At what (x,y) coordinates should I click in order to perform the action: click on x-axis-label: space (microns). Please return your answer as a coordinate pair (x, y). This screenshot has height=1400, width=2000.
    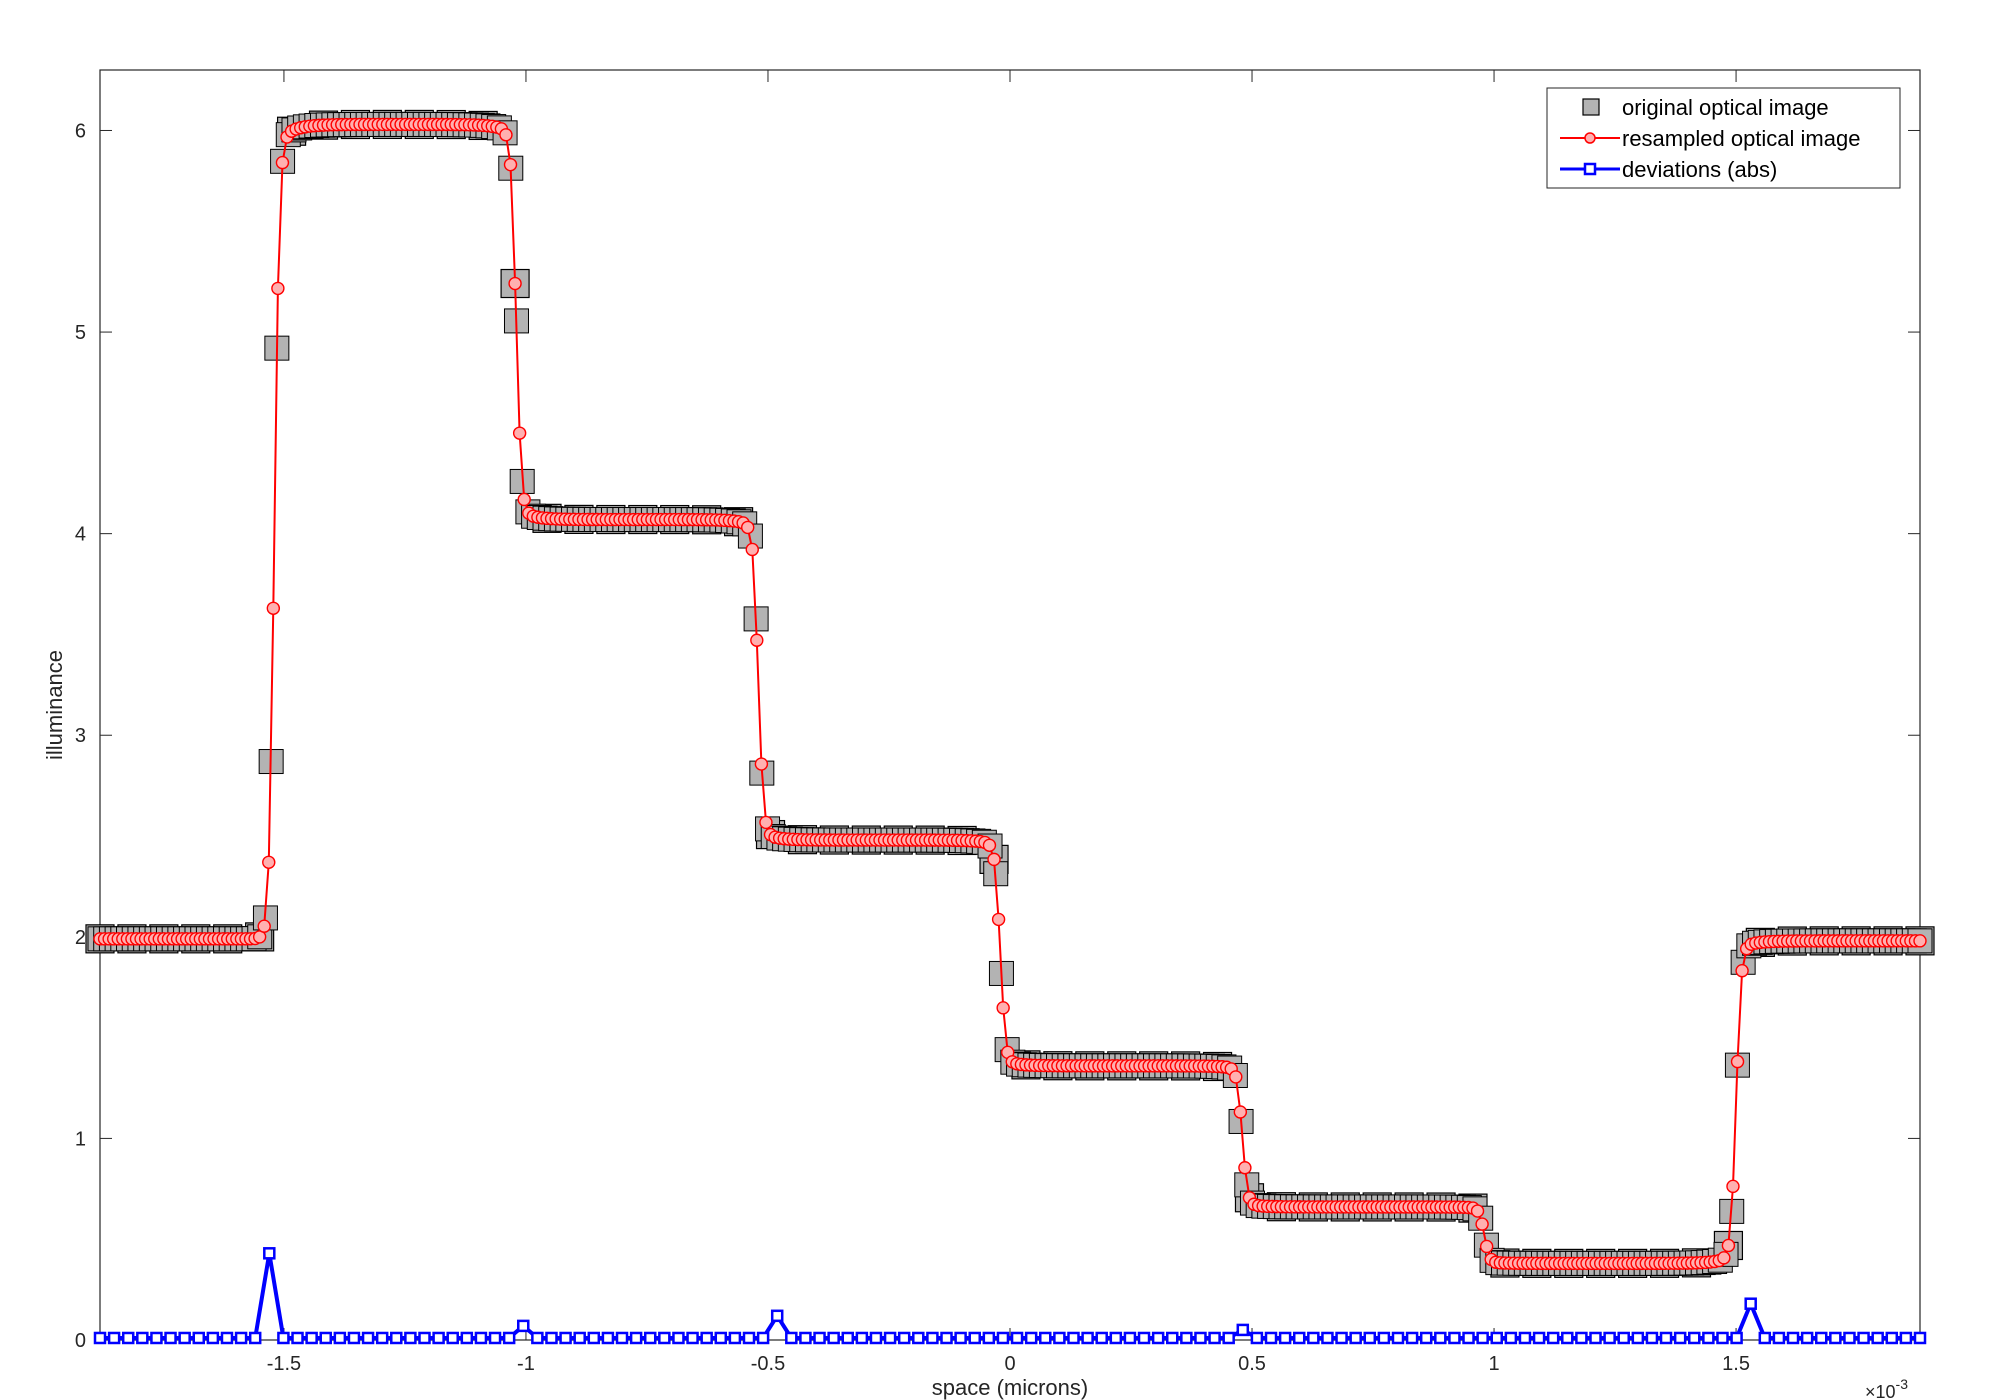
    Looking at the image, I should click on (1010, 1387).